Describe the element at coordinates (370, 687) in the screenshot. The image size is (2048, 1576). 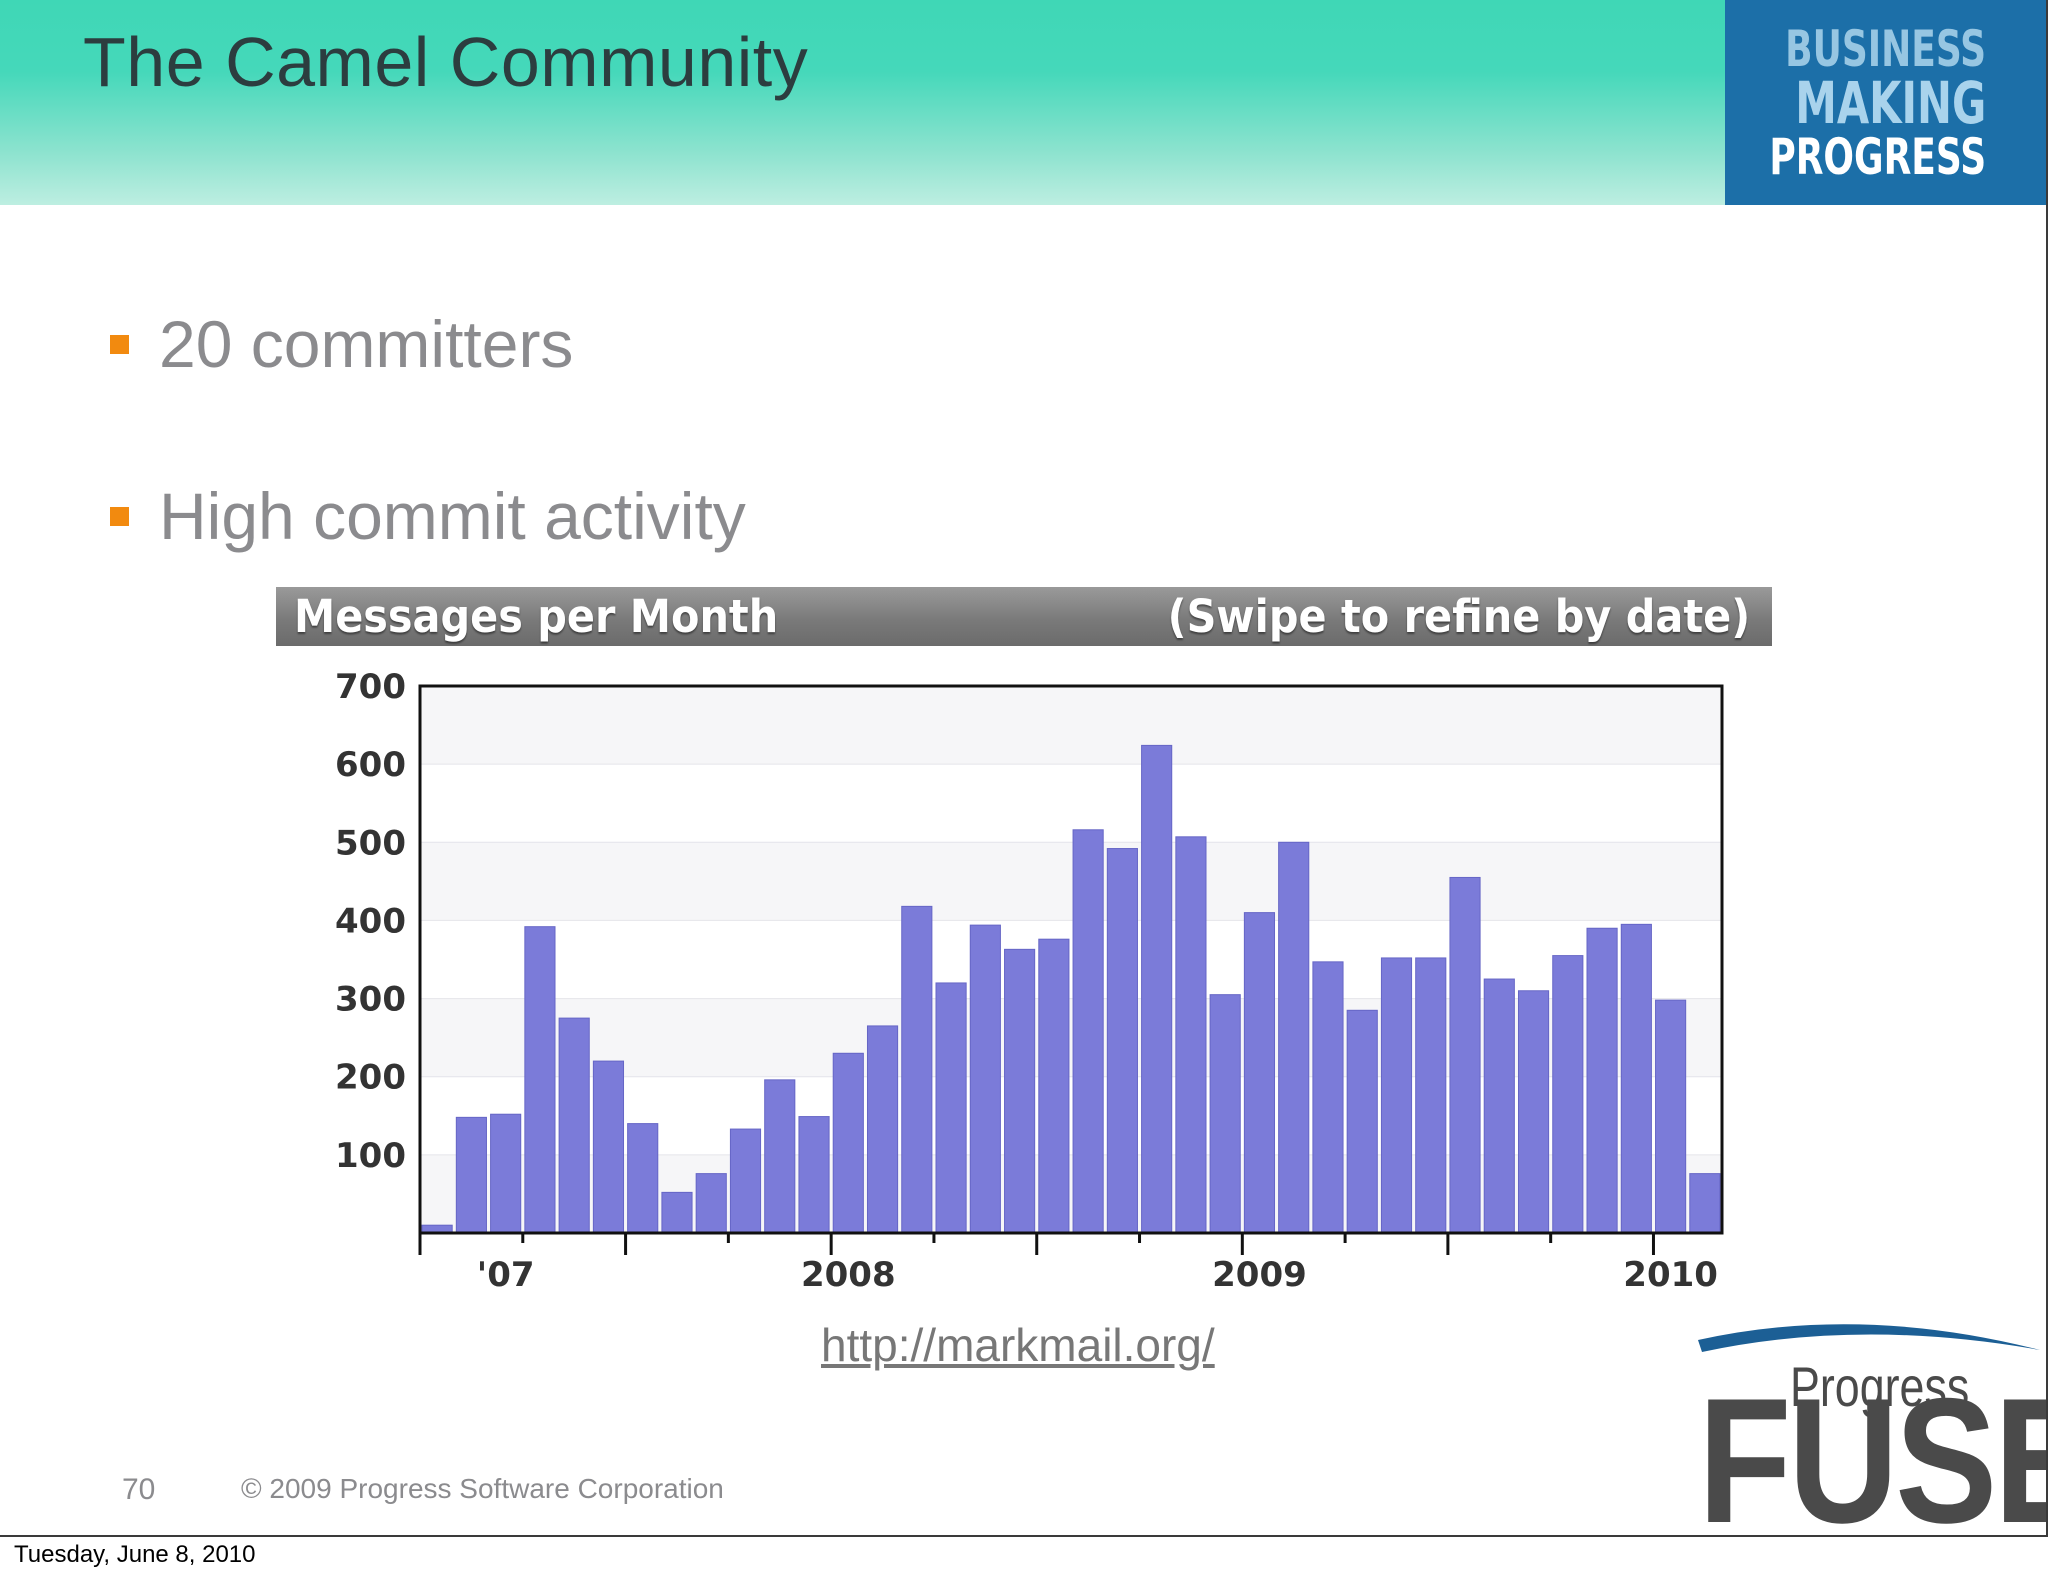
I see `y-tick-label: 700` at that location.